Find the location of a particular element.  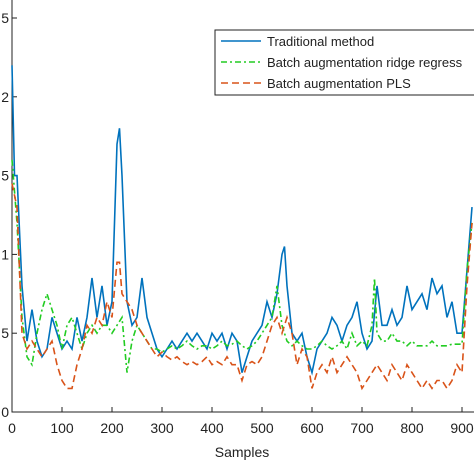

y-tick-label: 1.5 is located at coordinates (4, 176).